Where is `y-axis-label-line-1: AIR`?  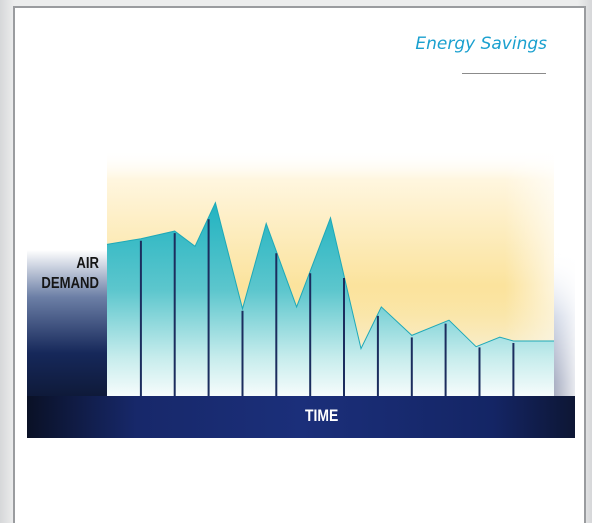
y-axis-label-line-1: AIR is located at coordinates (59, 264).